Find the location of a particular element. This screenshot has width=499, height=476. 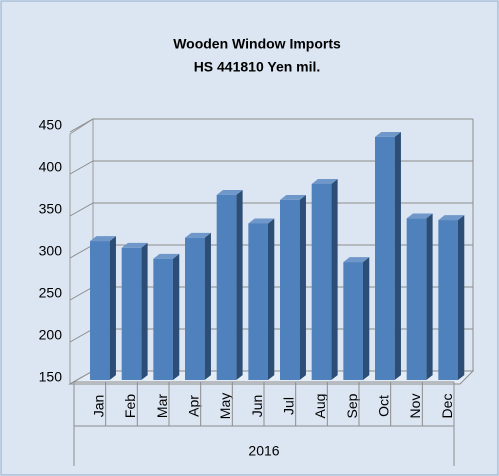

chart-subtitle: HS 441810 Yen mil. is located at coordinates (257, 67).